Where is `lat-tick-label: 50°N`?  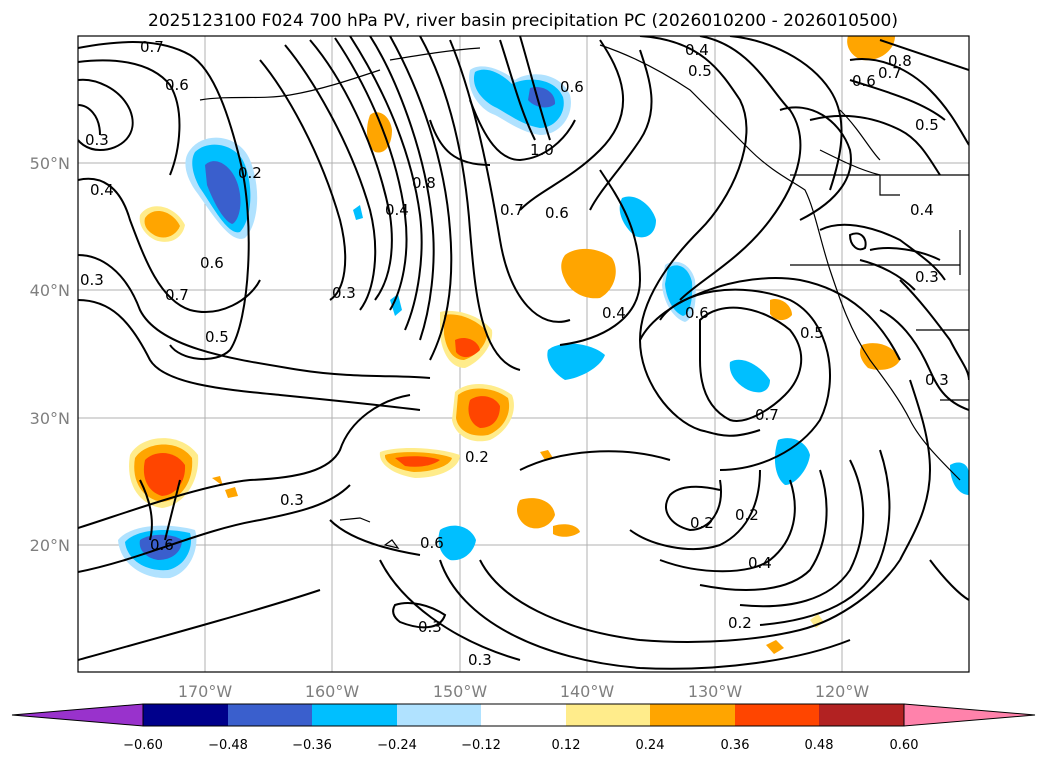
lat-tick-label: 50°N is located at coordinates (50, 163).